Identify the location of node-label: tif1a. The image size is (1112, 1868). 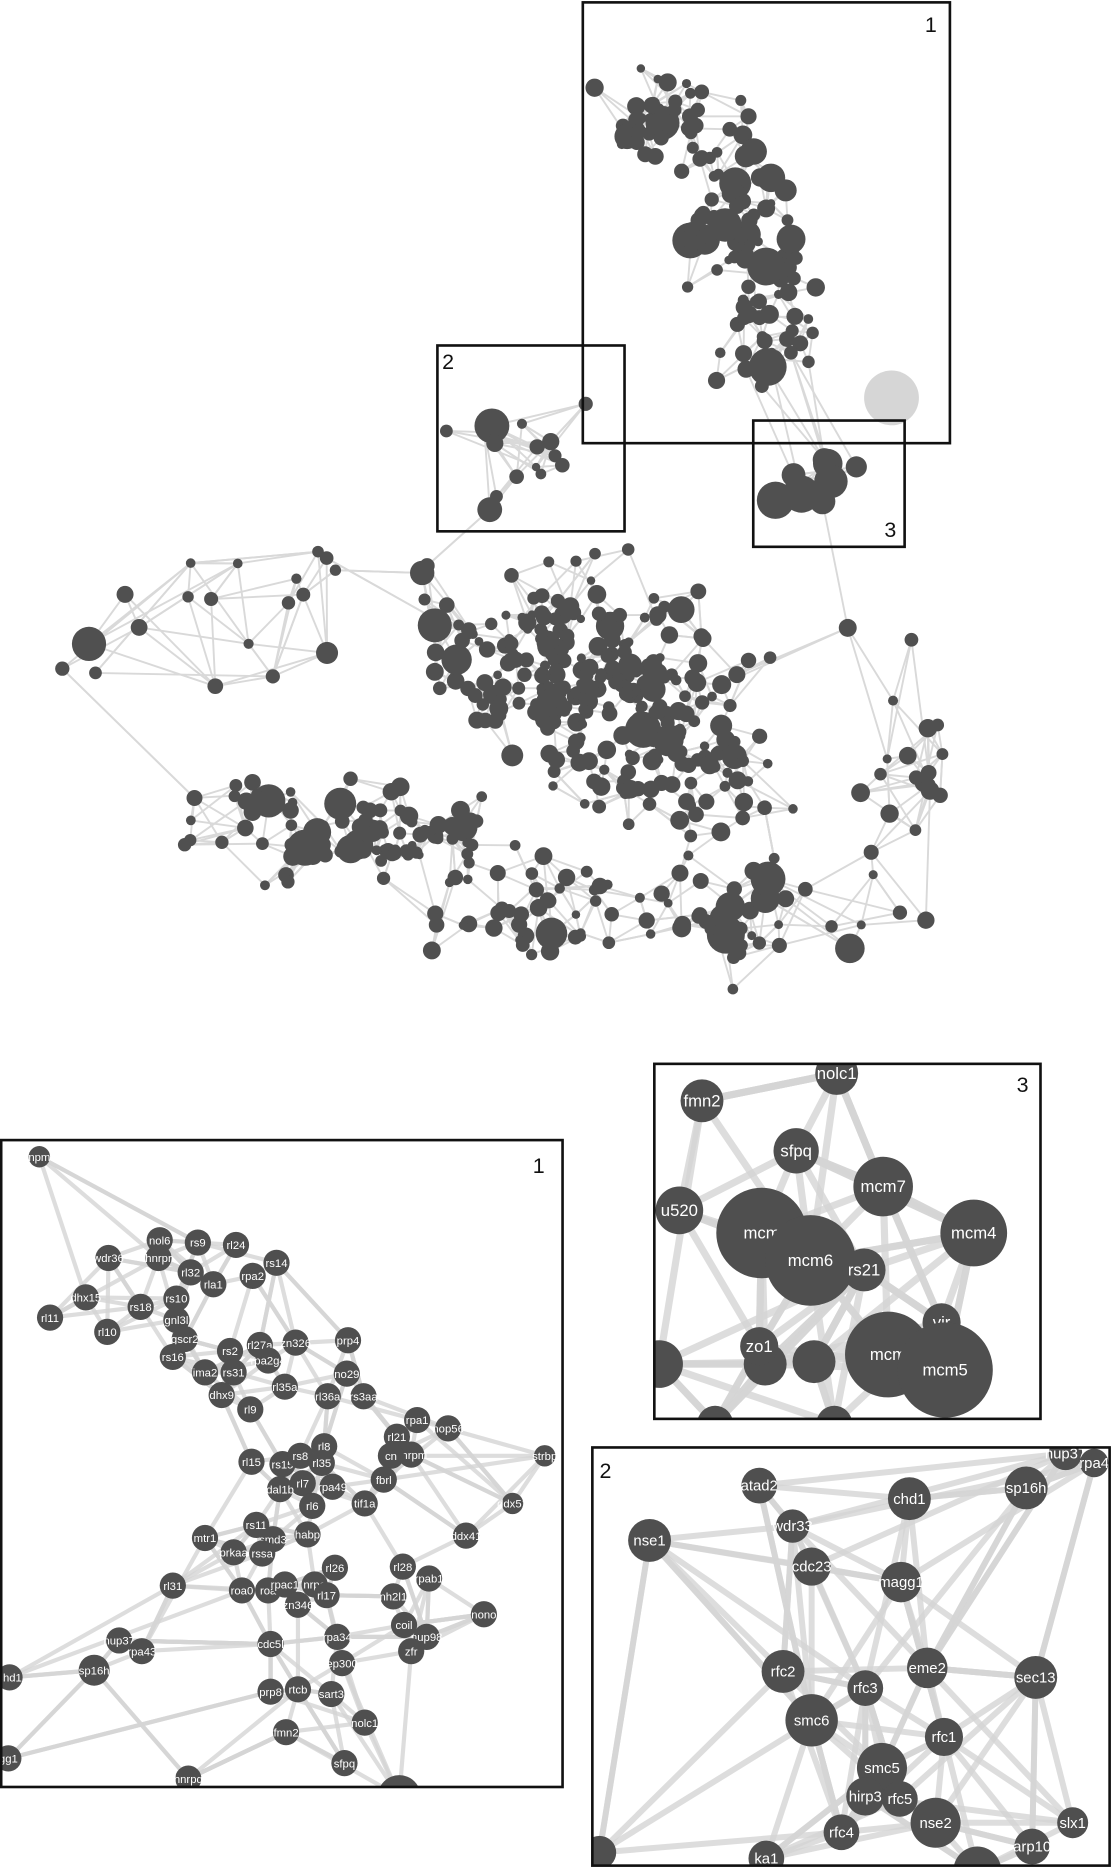
(365, 1505).